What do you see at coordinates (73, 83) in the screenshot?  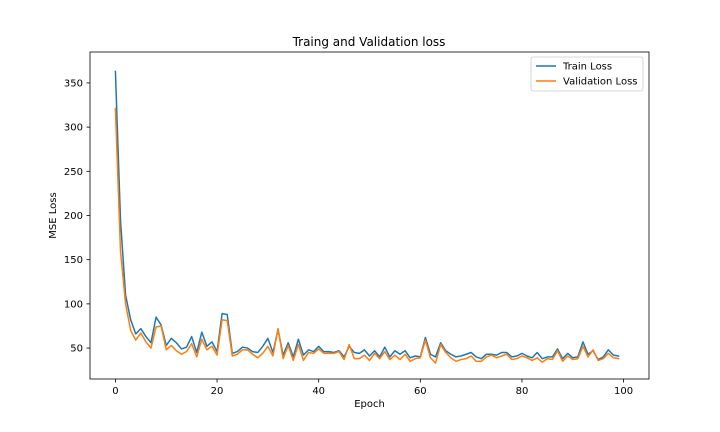 I see `y-tick-label: 350` at bounding box center [73, 83].